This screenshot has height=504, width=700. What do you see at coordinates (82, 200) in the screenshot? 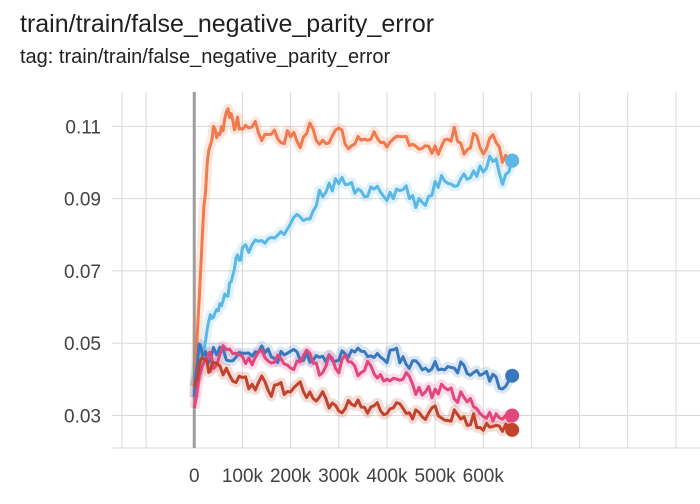
I see `y-tick-label: 0.09` at bounding box center [82, 200].